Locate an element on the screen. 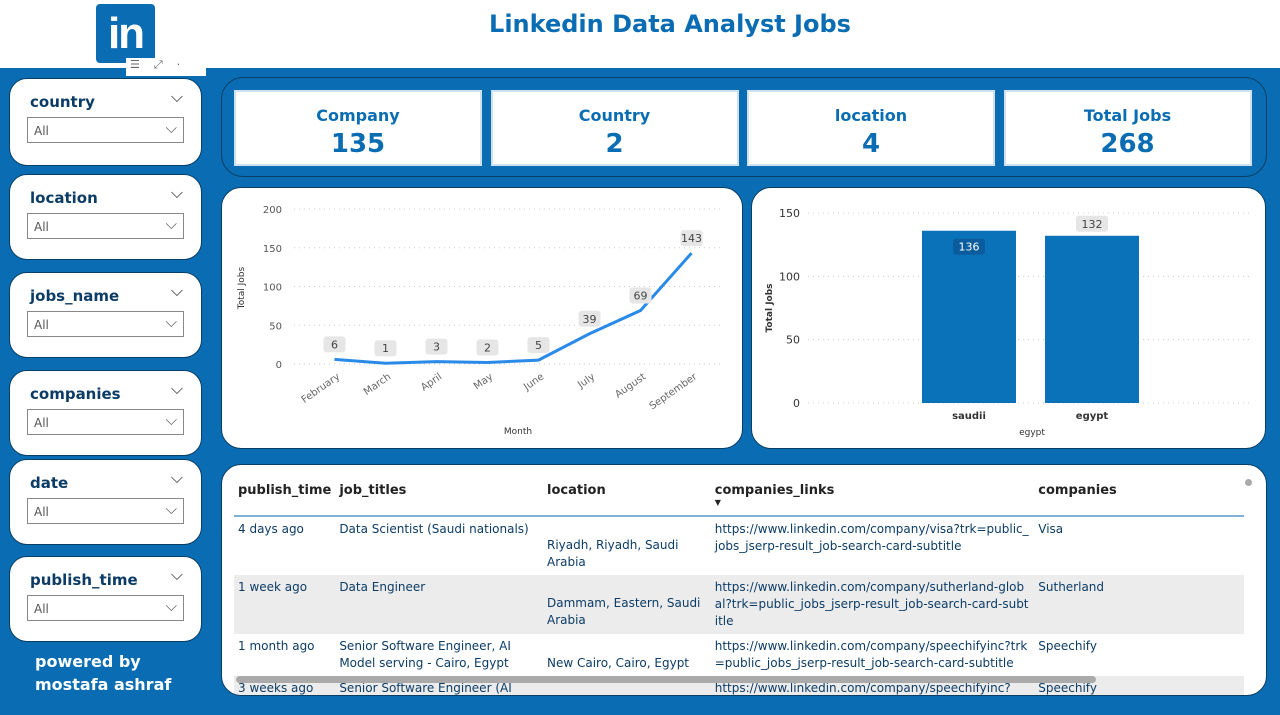 The height and width of the screenshot is (715, 1280). column-header-label: publish_time is located at coordinates (285, 490).